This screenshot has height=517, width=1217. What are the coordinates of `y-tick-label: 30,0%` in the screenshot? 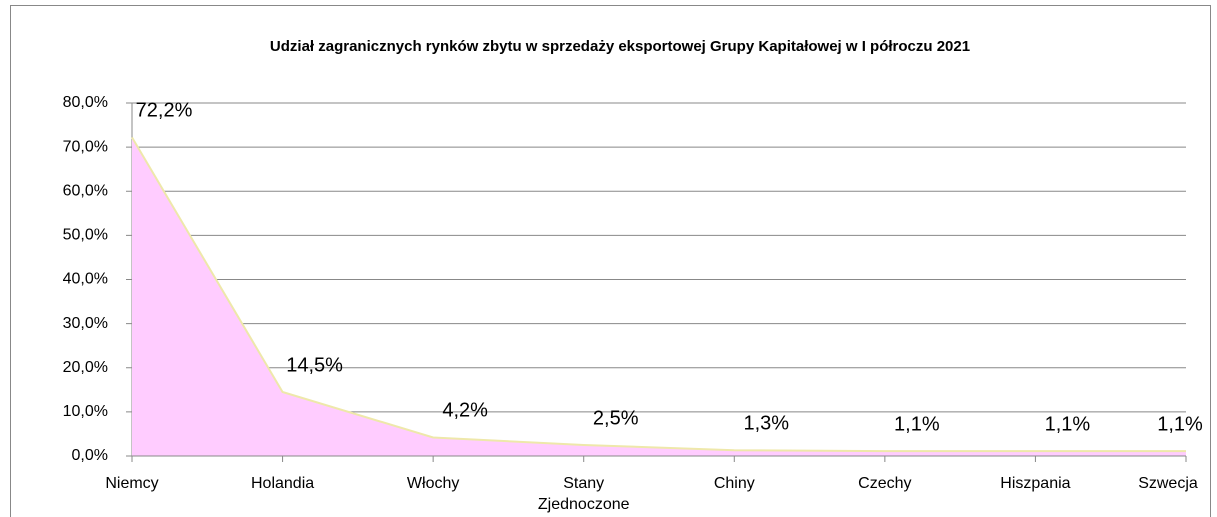 It's located at (85, 323).